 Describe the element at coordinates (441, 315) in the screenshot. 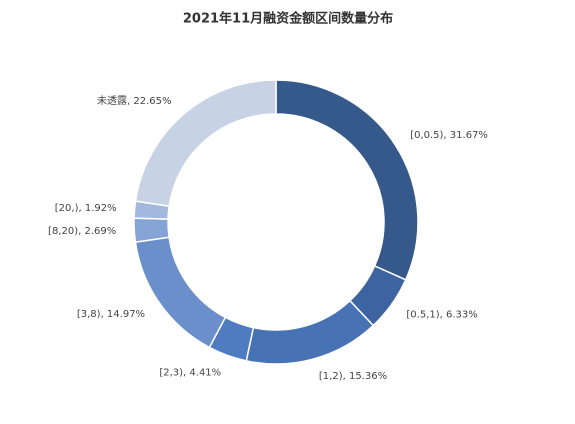

I see `data-label: [0.5,1), 6.33%` at that location.